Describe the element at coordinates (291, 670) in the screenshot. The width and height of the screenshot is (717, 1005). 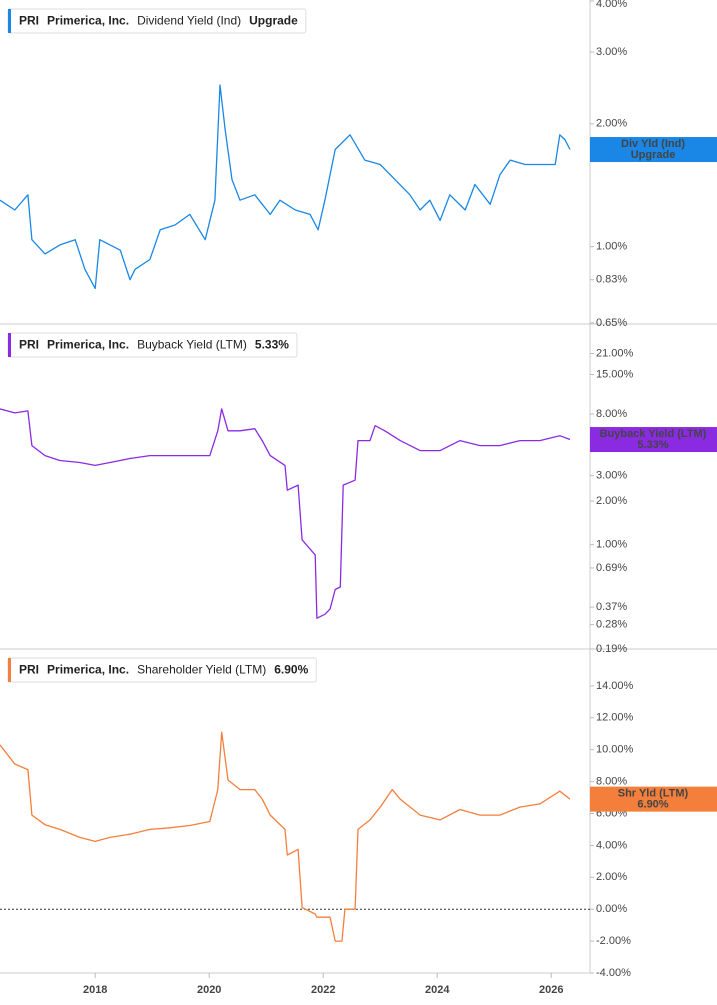
I see `legend-text: 6.90%` at that location.